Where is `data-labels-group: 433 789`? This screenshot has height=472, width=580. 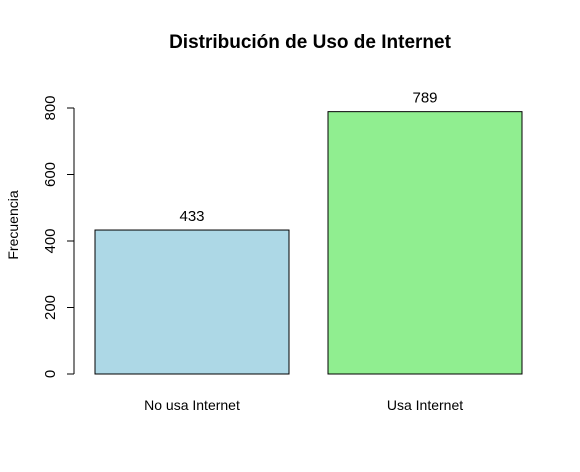 data-labels-group: 433 789 is located at coordinates (308, 157).